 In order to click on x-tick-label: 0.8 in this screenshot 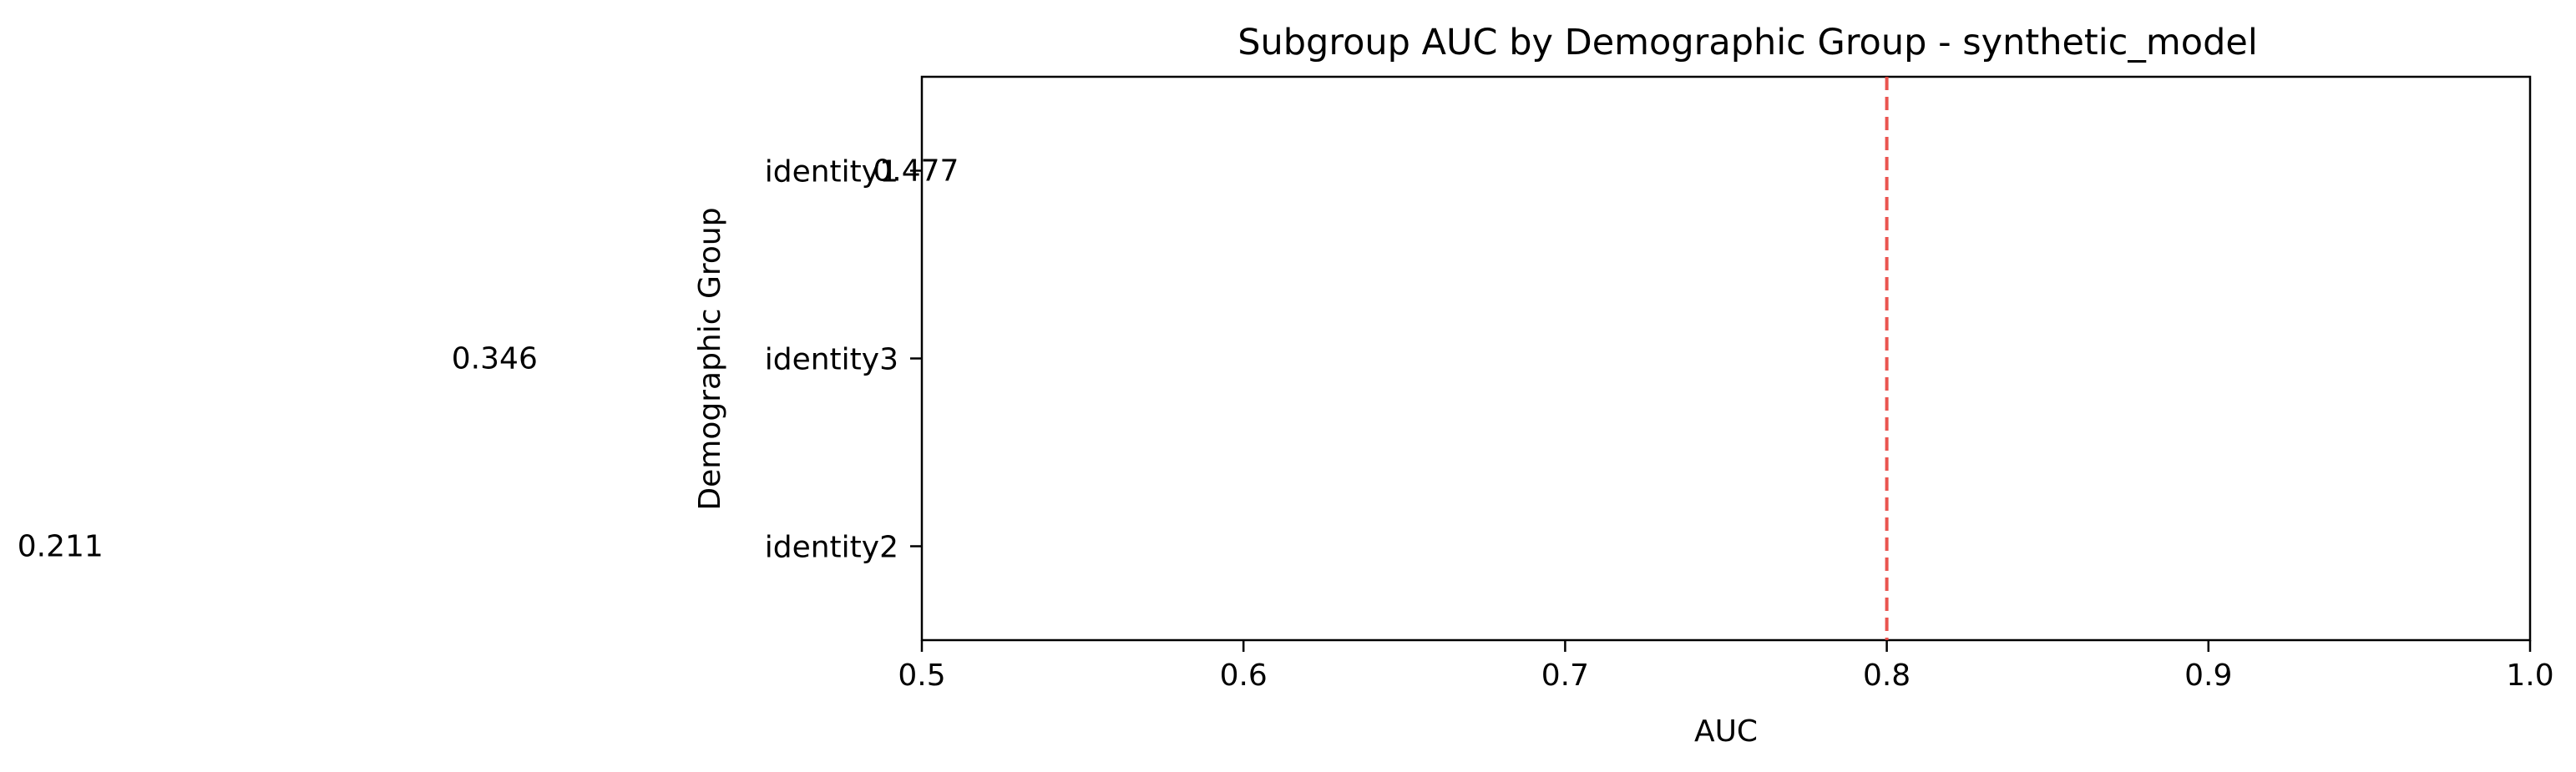, I will do `click(1887, 675)`.